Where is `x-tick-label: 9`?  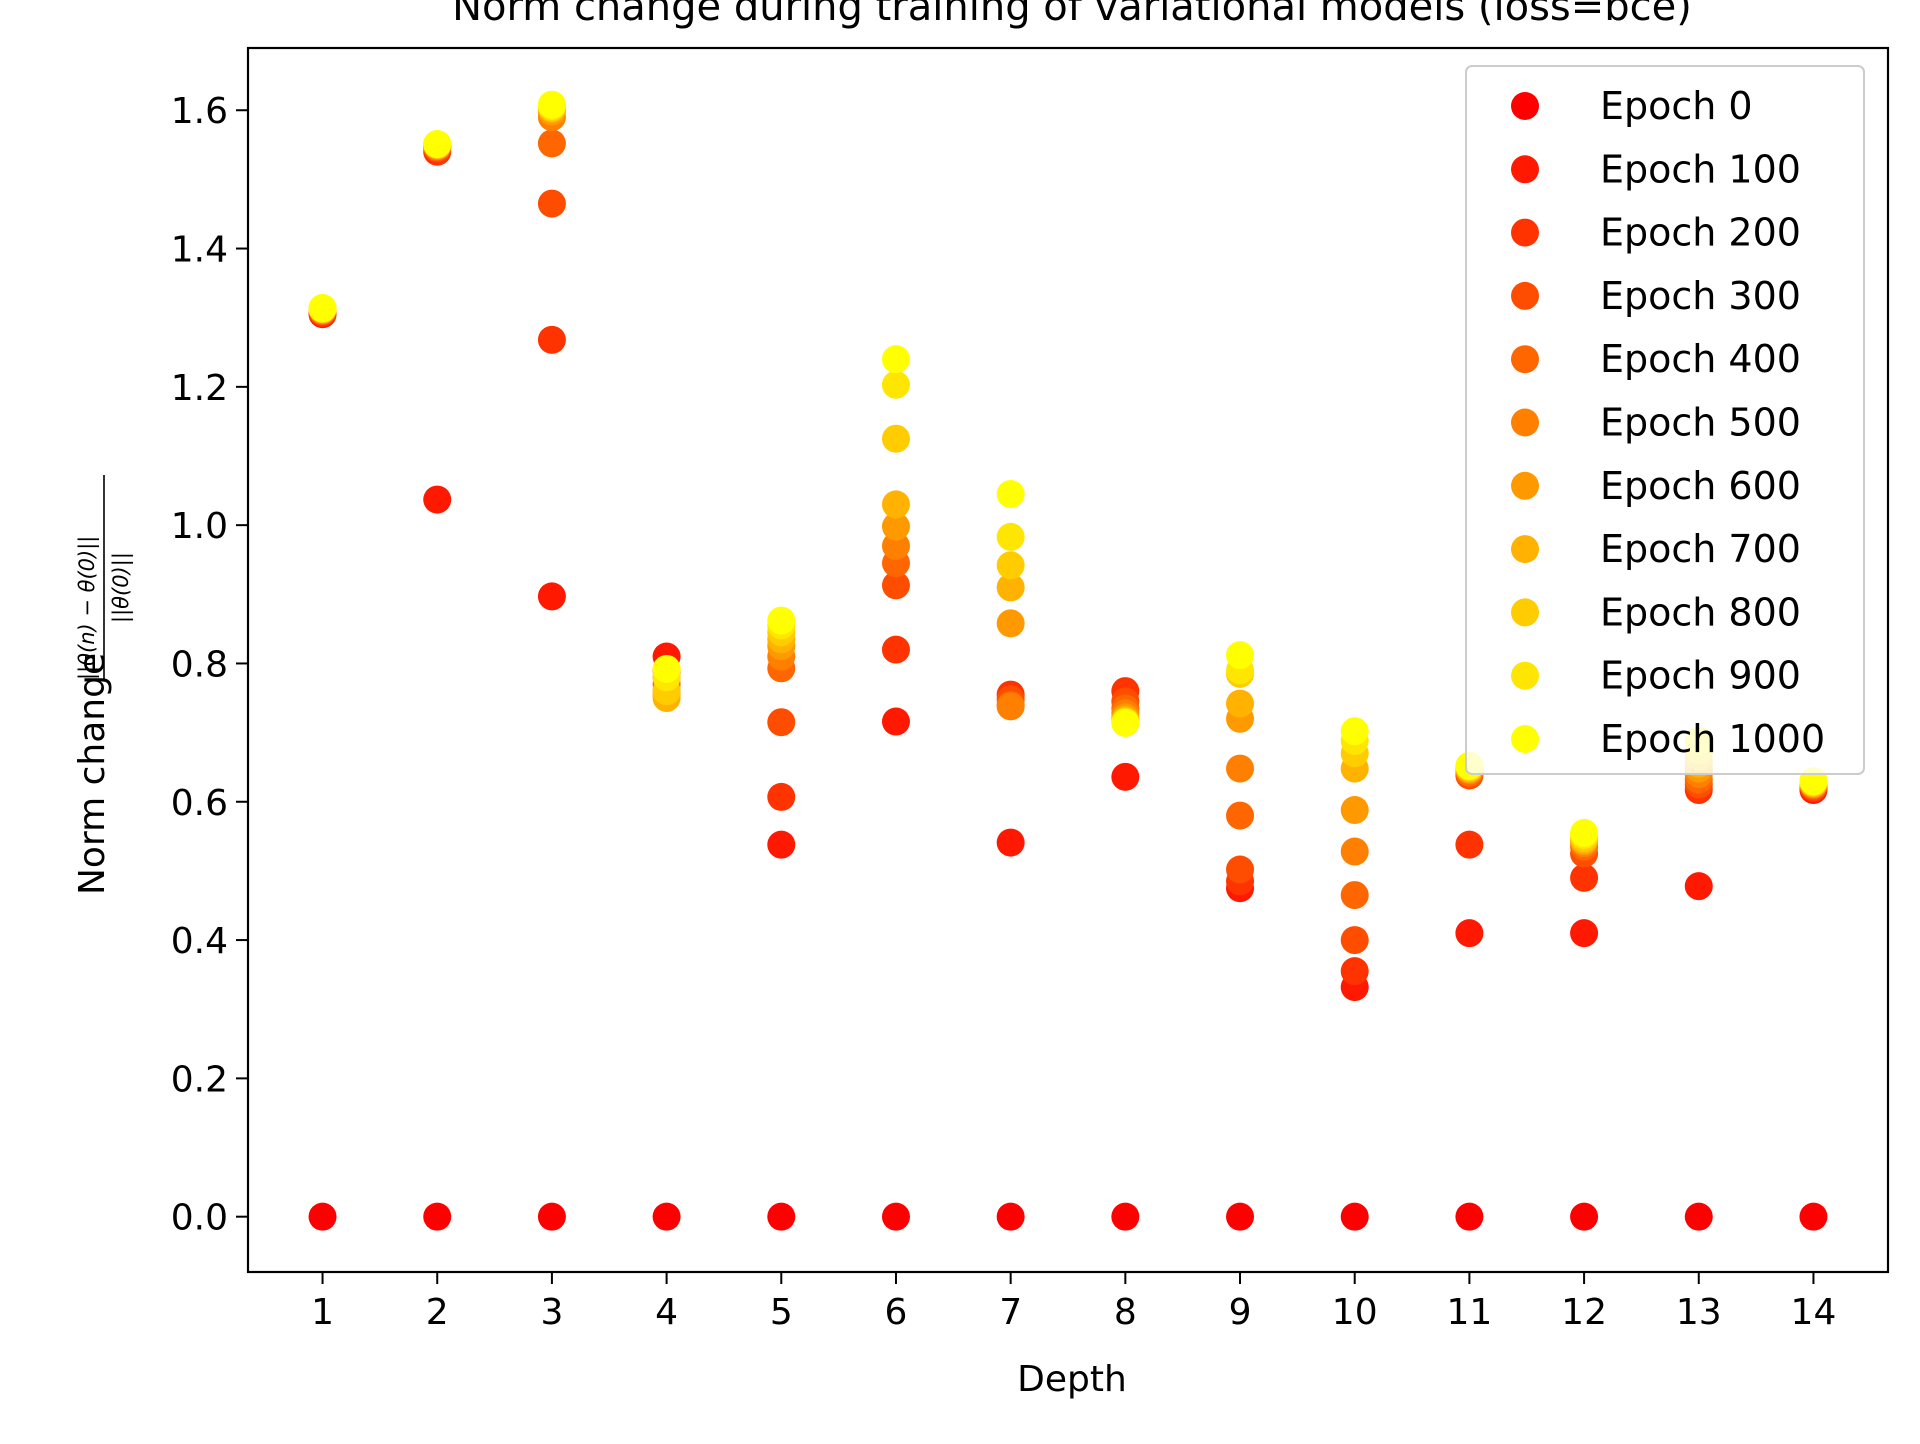
x-tick-label: 9 is located at coordinates (1240, 1312).